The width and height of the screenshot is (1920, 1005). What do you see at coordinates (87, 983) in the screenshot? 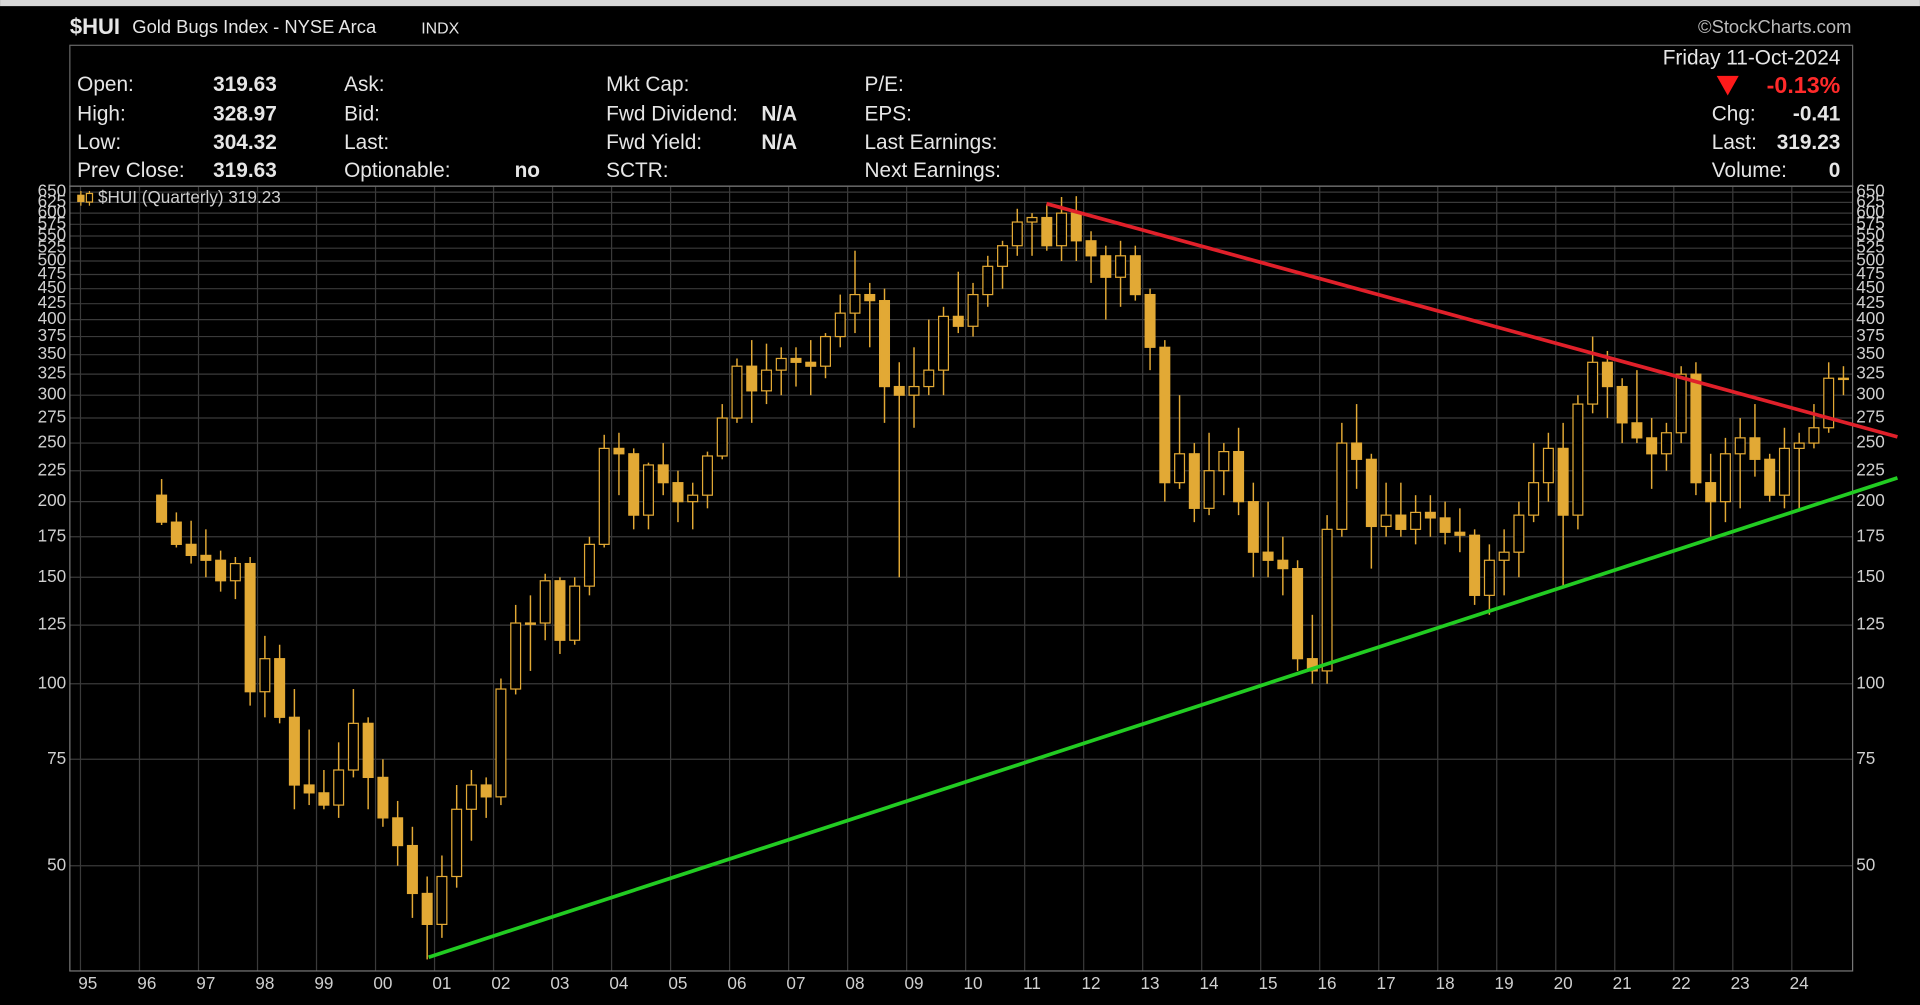
I see `x-tick-label: 95` at bounding box center [87, 983].